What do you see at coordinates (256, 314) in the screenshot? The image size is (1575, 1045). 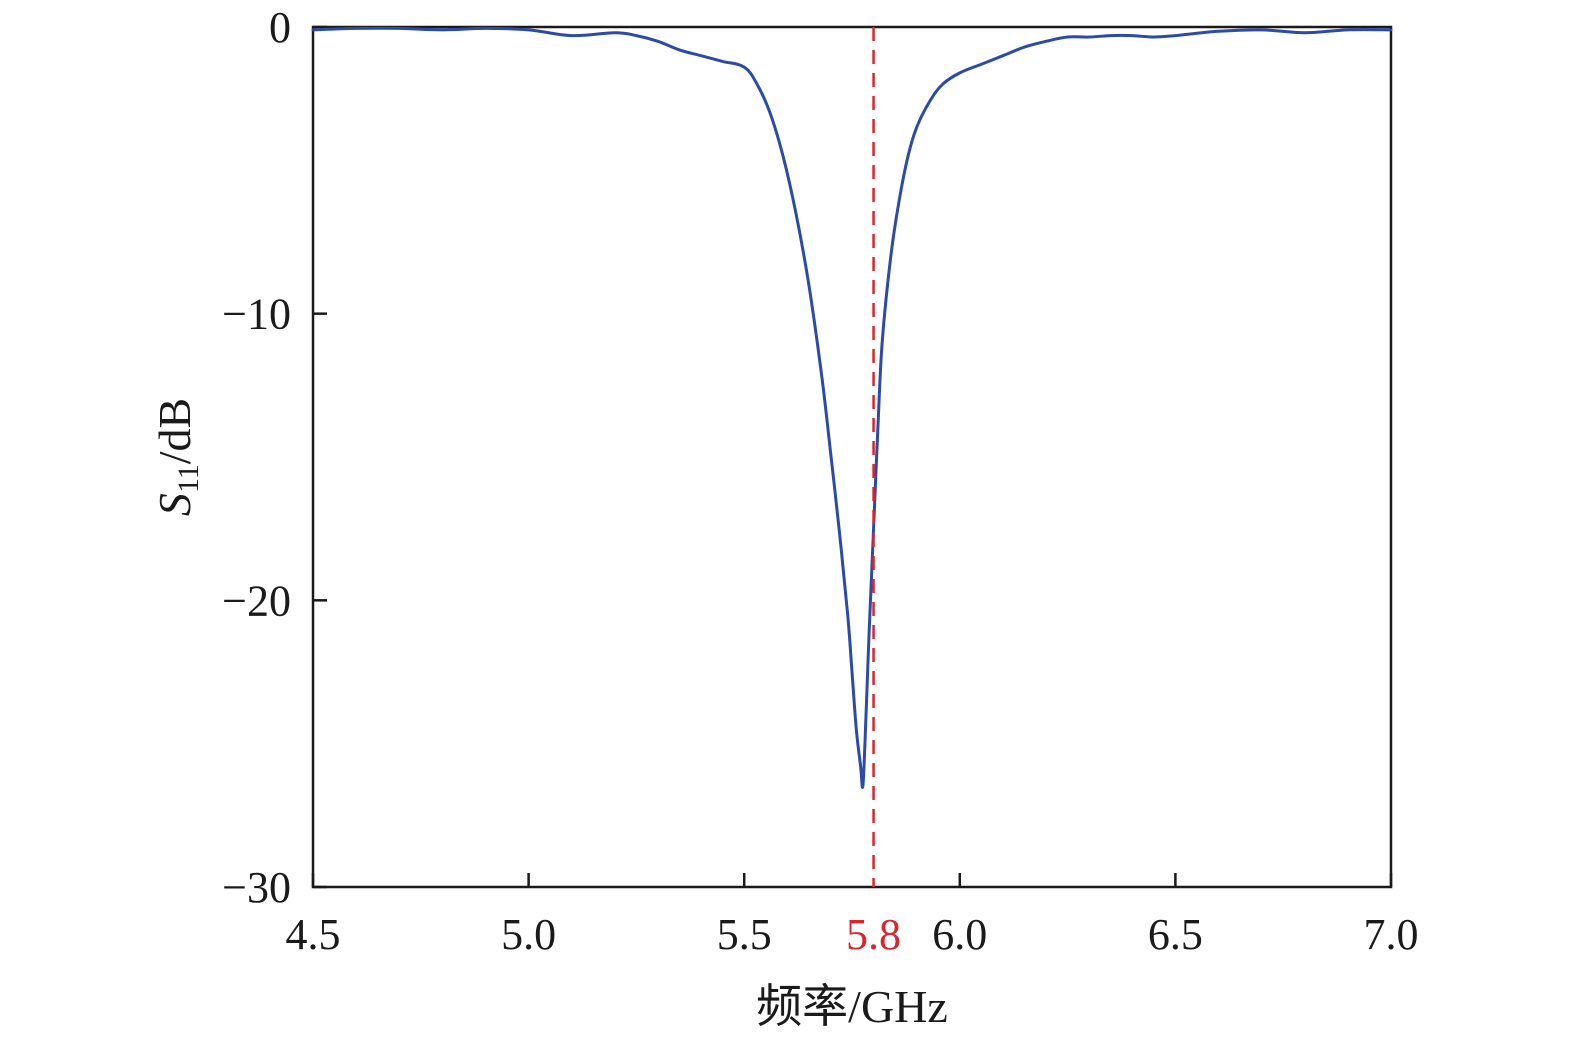 I see `y-tick-label: −10` at bounding box center [256, 314].